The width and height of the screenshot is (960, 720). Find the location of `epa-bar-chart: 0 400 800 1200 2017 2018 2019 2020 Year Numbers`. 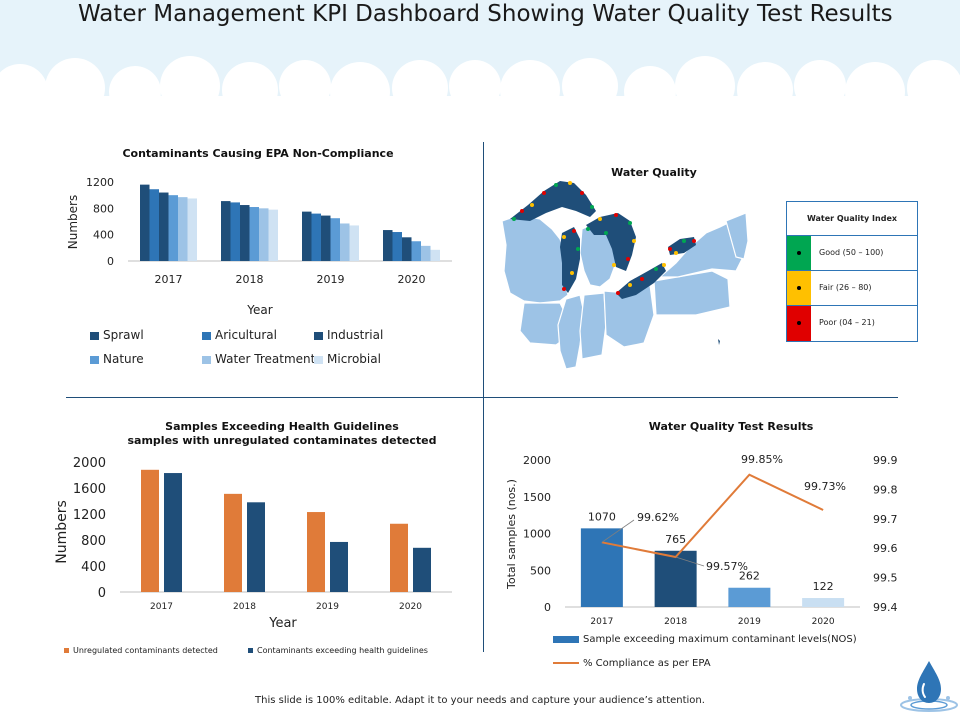

epa-bar-chart: 0 400 800 1200 2017 2018 2019 2020 Year Numbers is located at coordinates (259, 246).